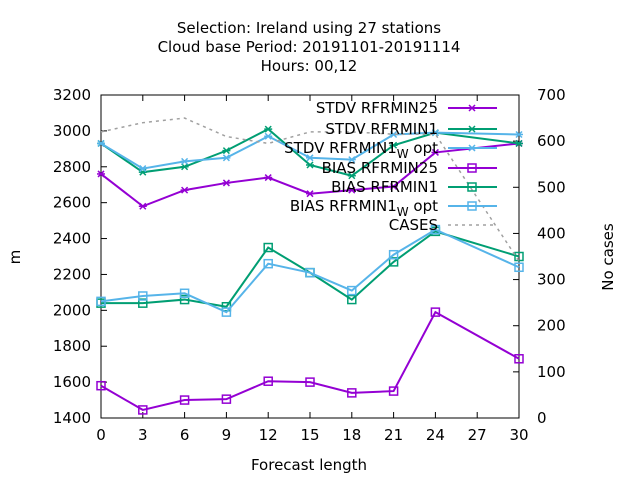 The width and height of the screenshot is (640, 480). I want to click on y2-tick-label: 100, so click(551, 372).